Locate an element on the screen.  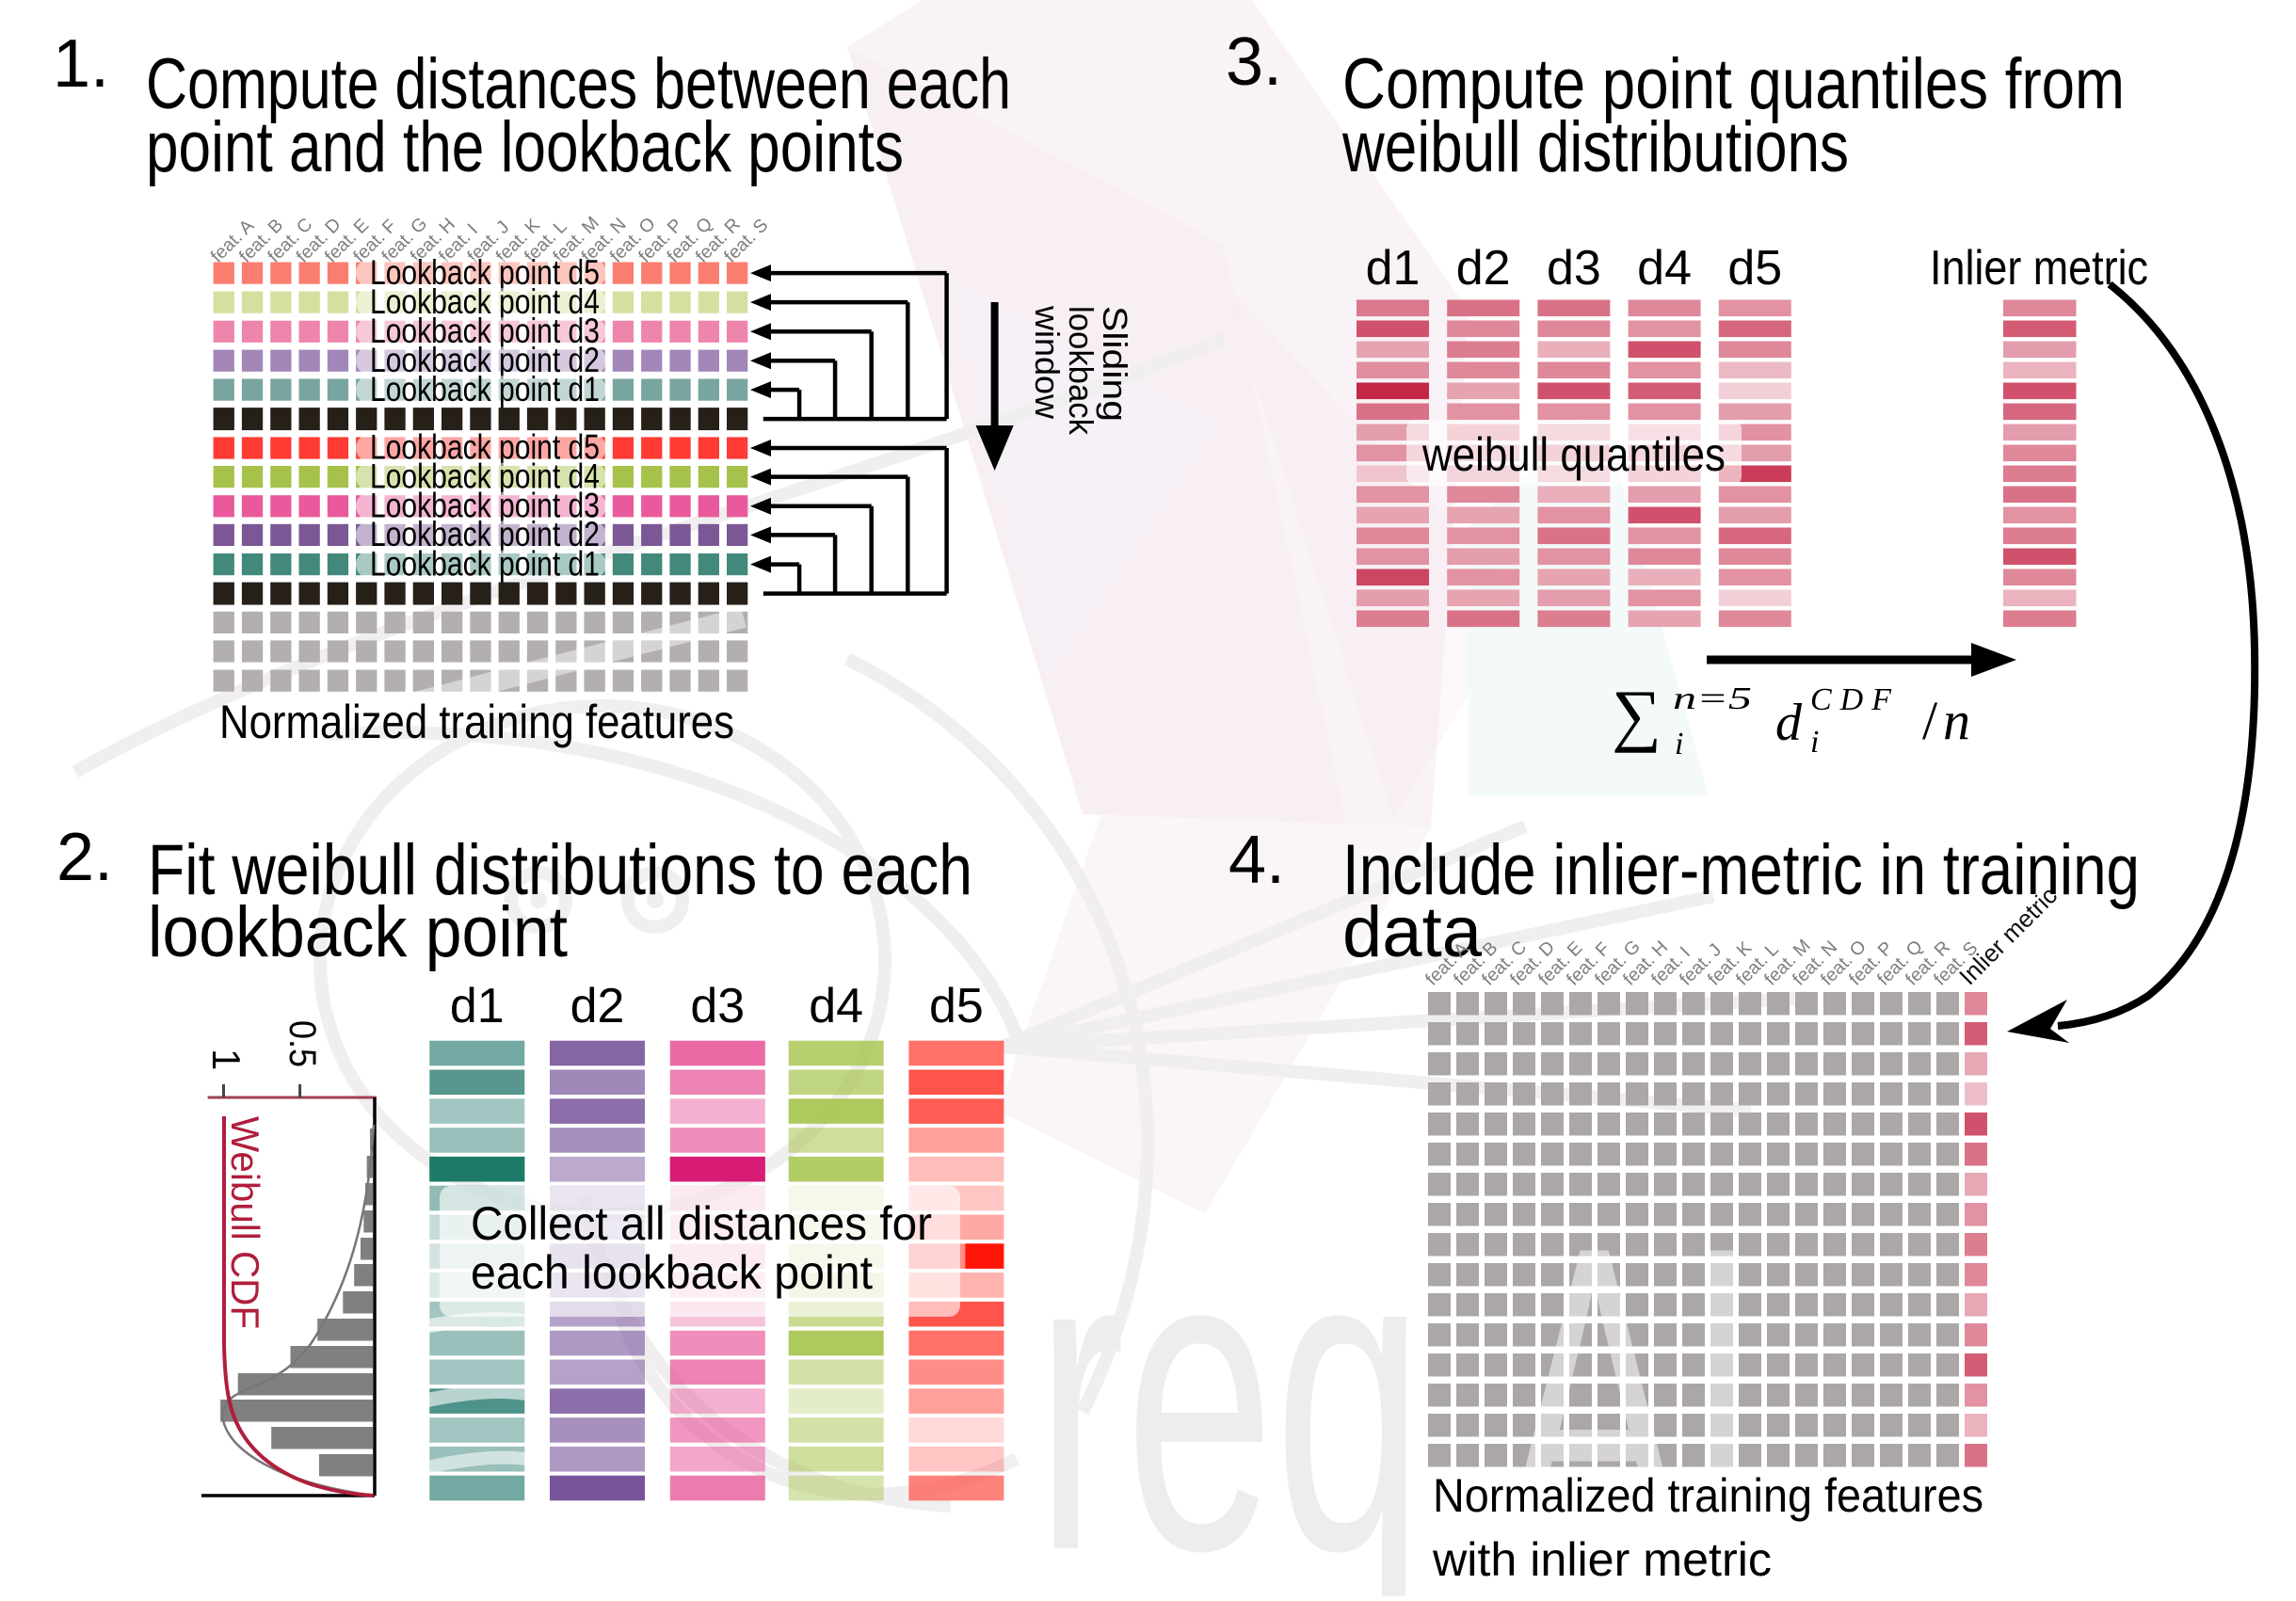
svg-text: weibull distributions is located at coordinates (1595, 147).